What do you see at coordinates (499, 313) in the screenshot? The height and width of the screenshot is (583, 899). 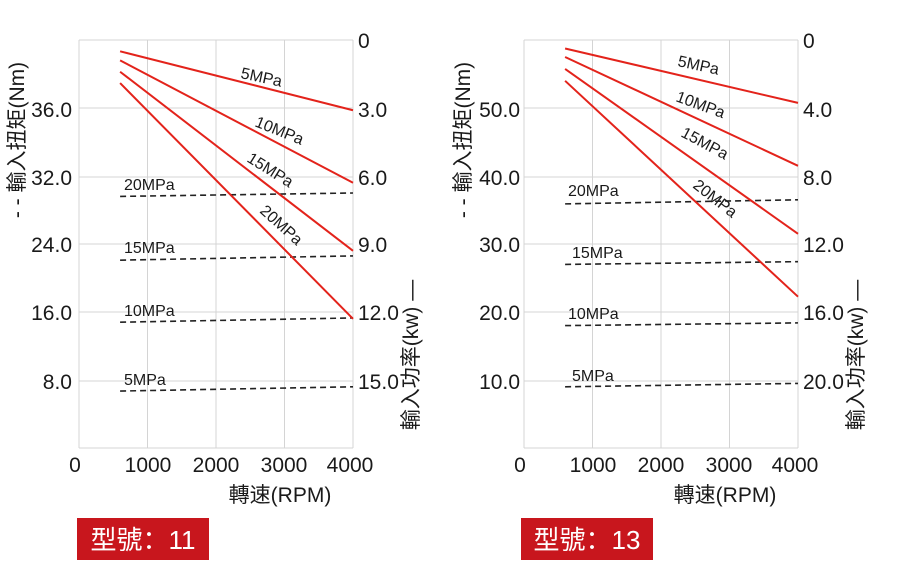 I see `left-tick: 20.0` at bounding box center [499, 313].